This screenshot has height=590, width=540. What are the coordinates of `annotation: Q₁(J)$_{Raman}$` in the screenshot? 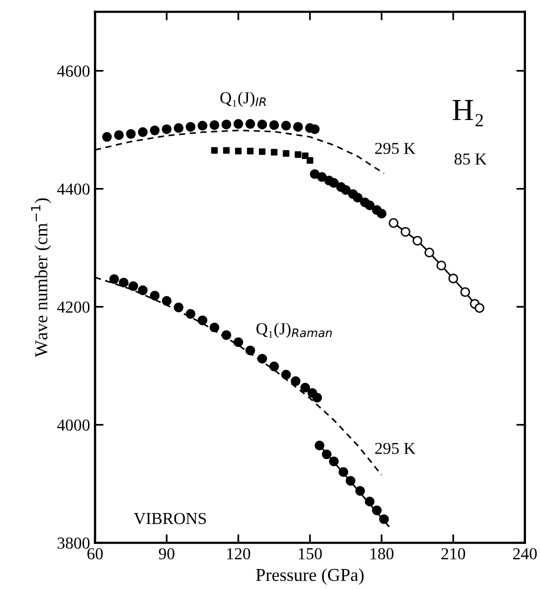 It's located at (294, 330).